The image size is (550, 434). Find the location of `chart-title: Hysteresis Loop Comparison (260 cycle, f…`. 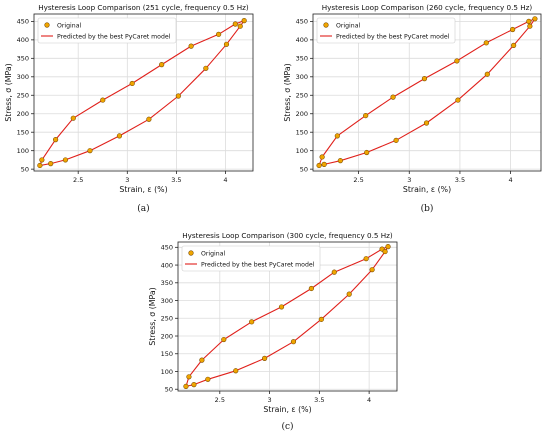

chart-title: Hysteresis Loop Comparison (260 cycle, f… is located at coordinates (427, 7).